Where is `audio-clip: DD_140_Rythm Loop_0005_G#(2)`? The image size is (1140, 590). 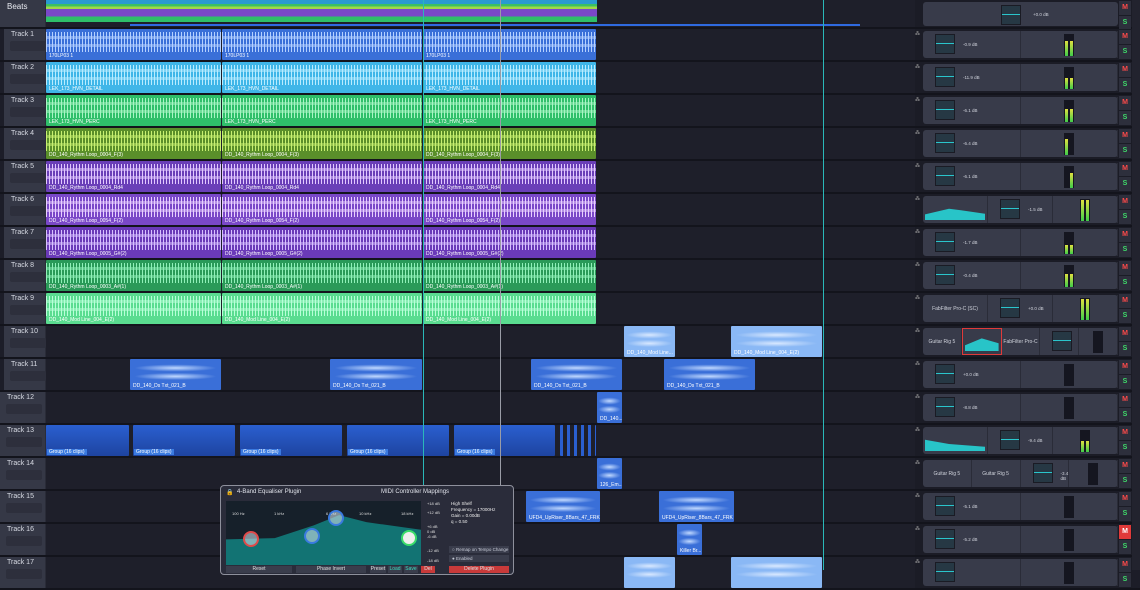
audio-clip: DD_140_Rythm Loop_0005_G#(2) is located at coordinates (509, 242).